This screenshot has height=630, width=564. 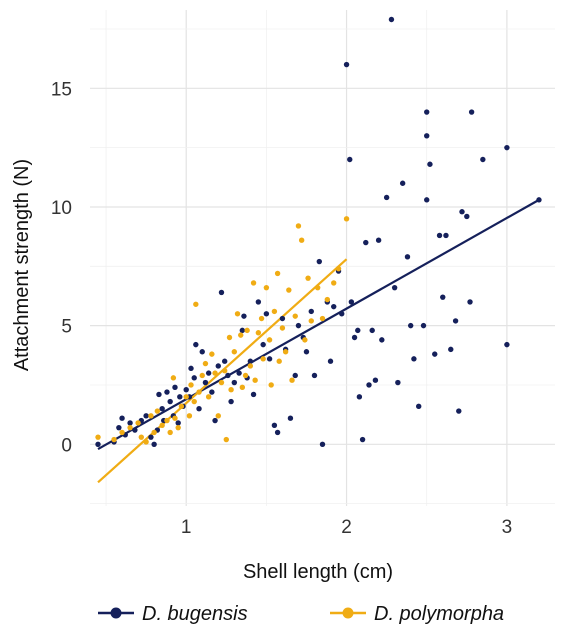 I want to click on x-tick-label: 1, so click(x=186, y=527).